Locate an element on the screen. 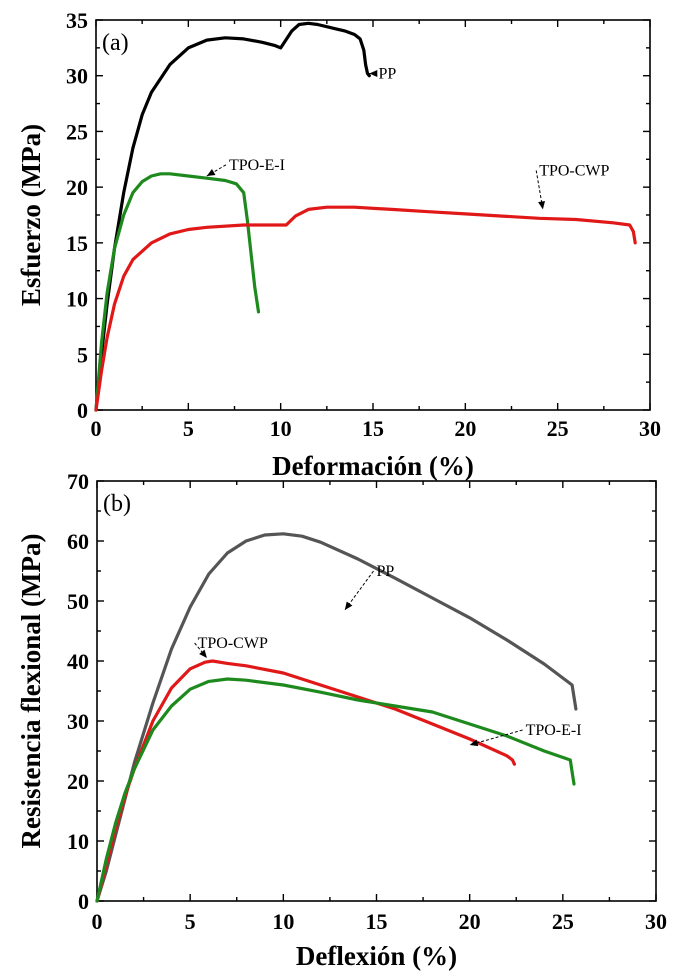  panel-b-x-tick-label: 0 is located at coordinates (97, 921).